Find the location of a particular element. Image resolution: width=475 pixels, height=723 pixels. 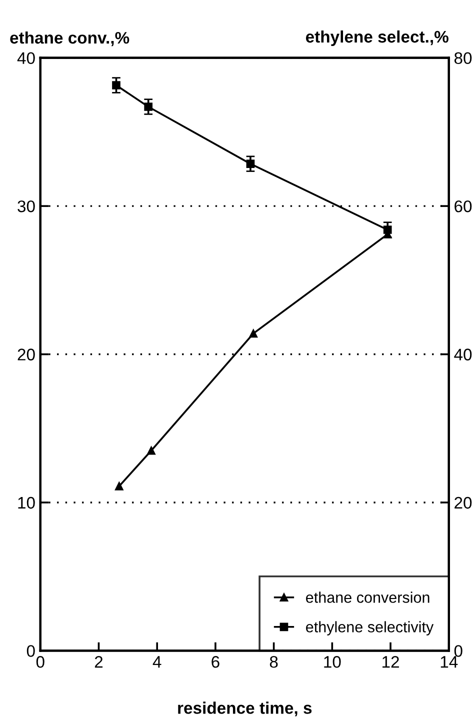

y2-tick-label: 40 is located at coordinates (463, 354).